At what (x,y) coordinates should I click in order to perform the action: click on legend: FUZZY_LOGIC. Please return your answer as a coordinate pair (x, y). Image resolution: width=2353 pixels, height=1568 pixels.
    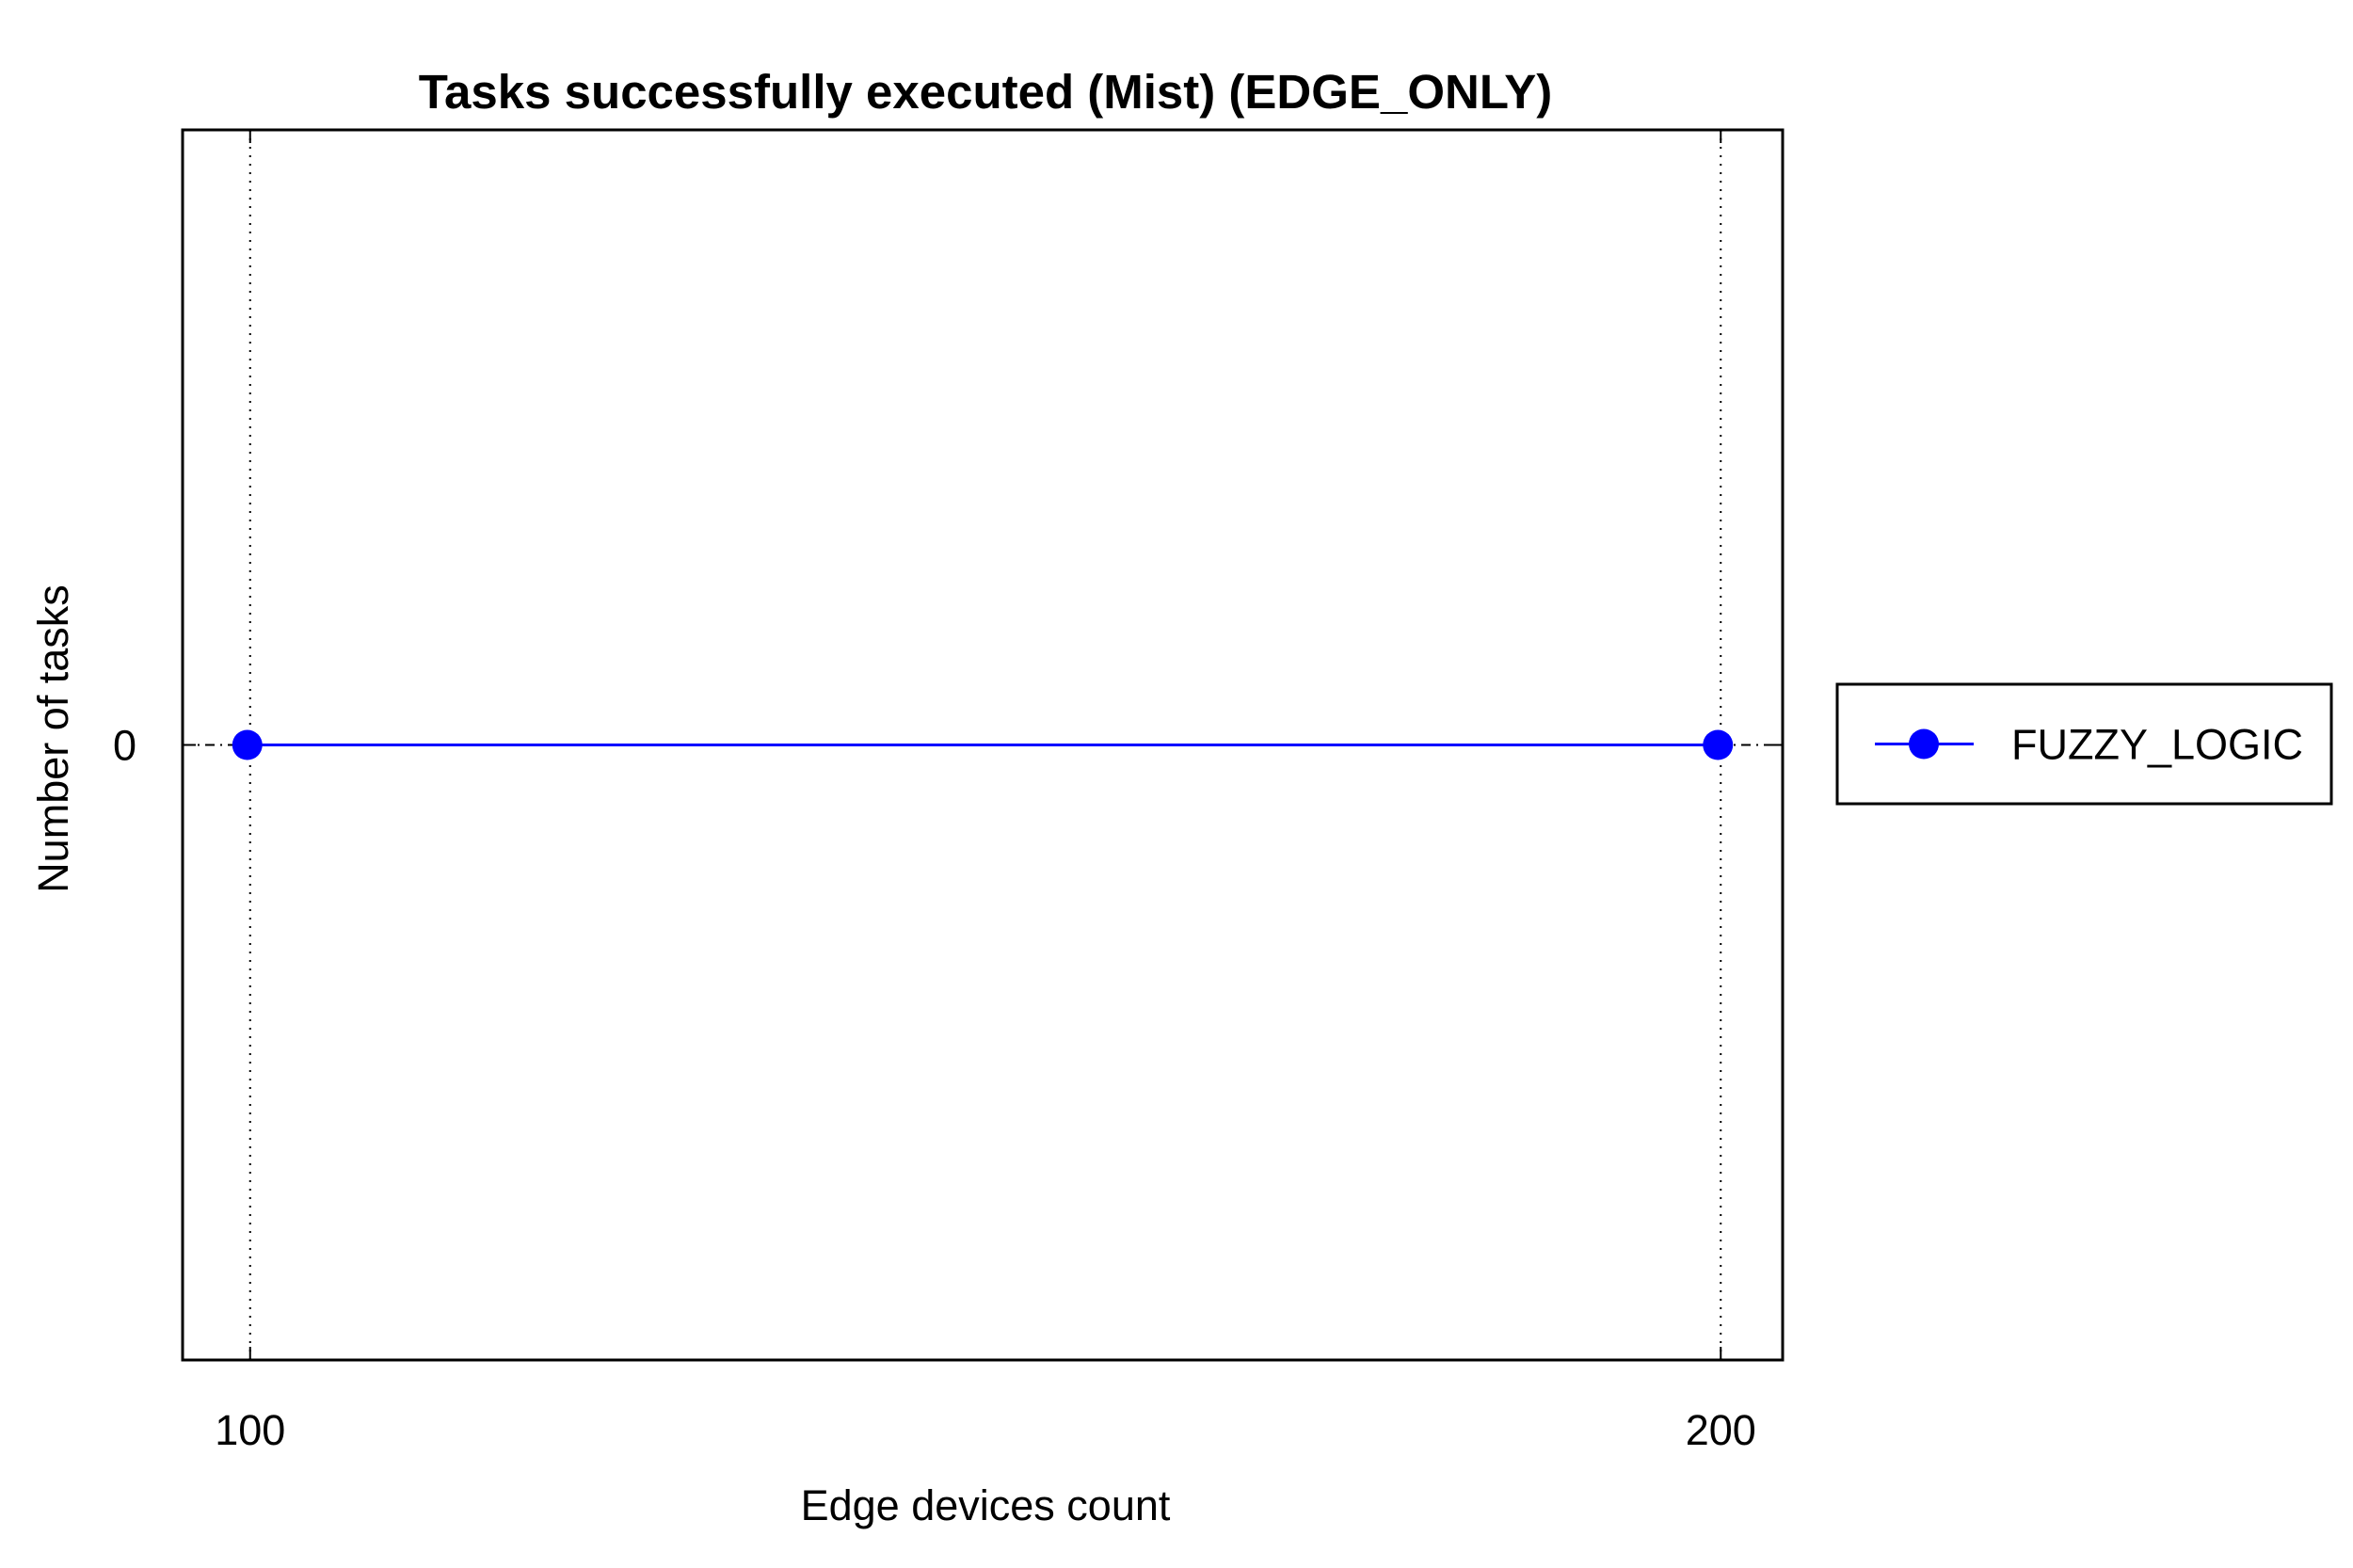
    Looking at the image, I should click on (2084, 744).